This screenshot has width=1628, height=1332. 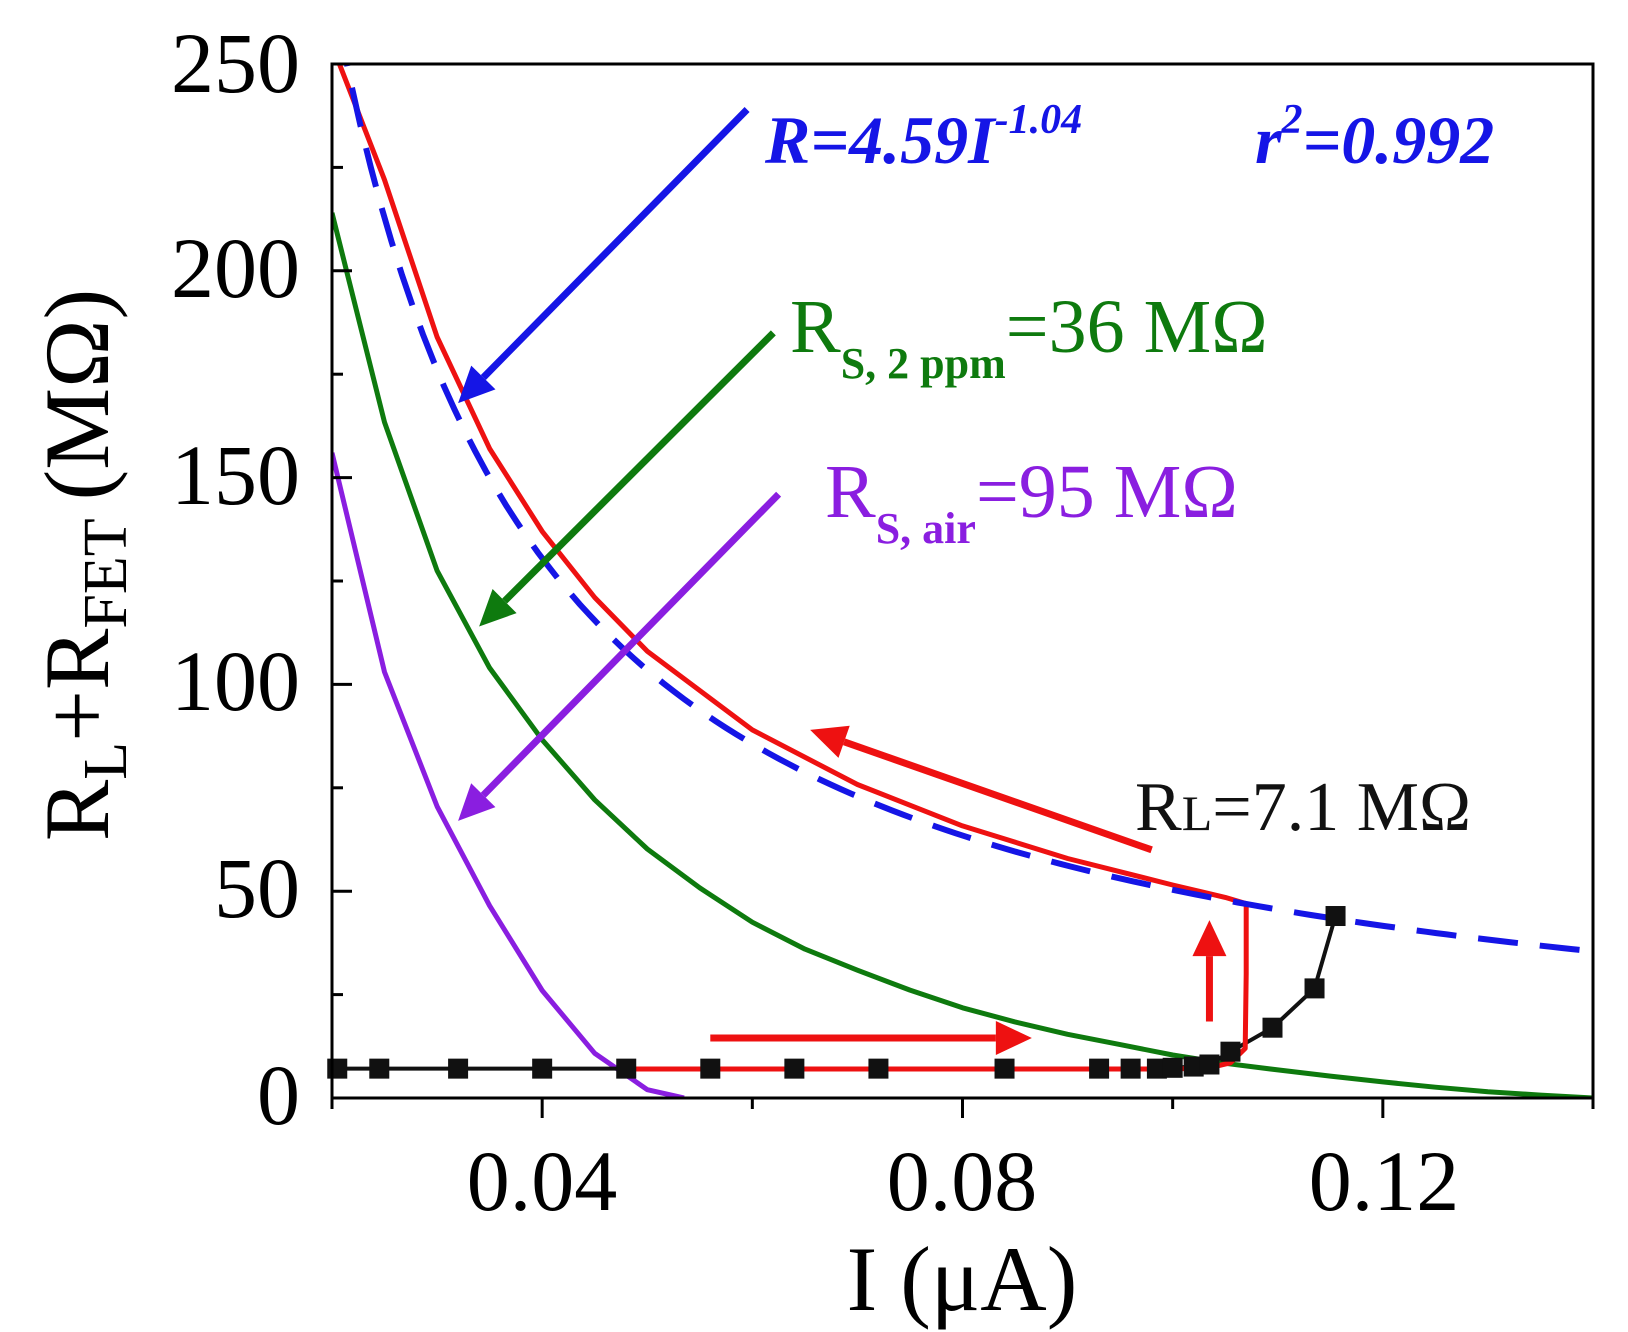 I want to click on y-axis-label: RL+RFET (MΩ), so click(x=83, y=565).